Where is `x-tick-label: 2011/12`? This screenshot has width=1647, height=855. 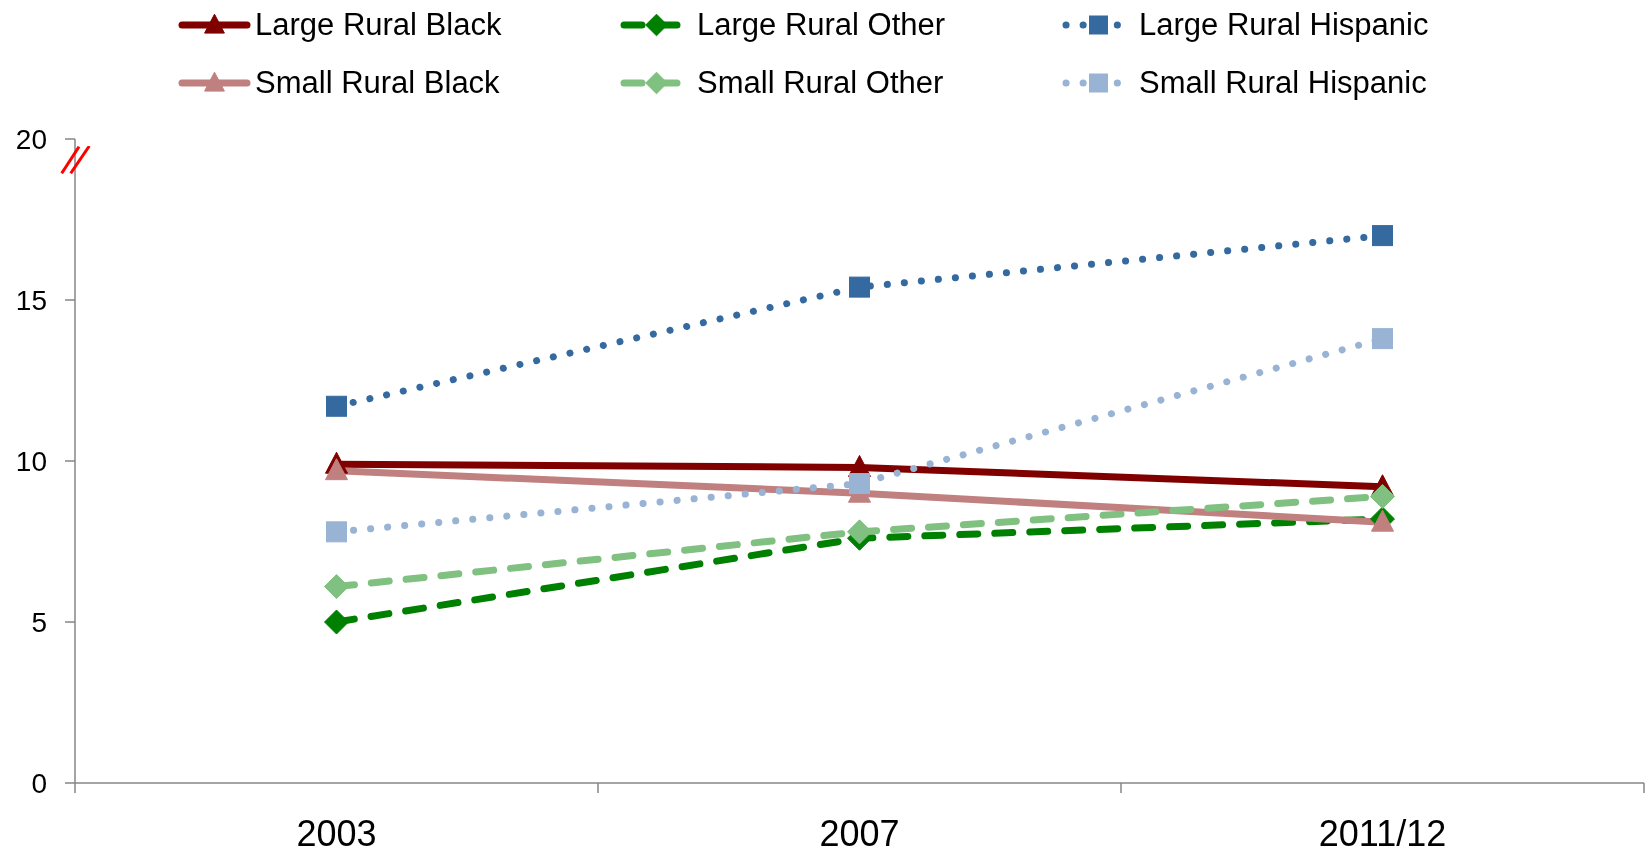
x-tick-label: 2011/12 is located at coordinates (1382, 833).